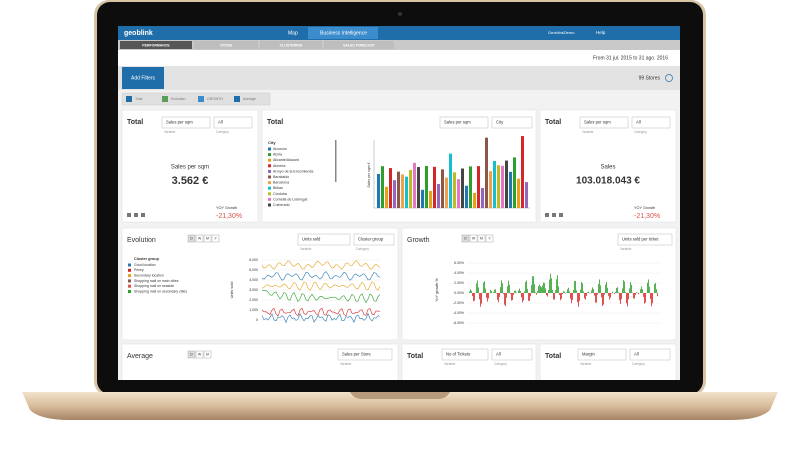 This screenshot has height=461, width=800. I want to click on select-value: City, so click(500, 122).